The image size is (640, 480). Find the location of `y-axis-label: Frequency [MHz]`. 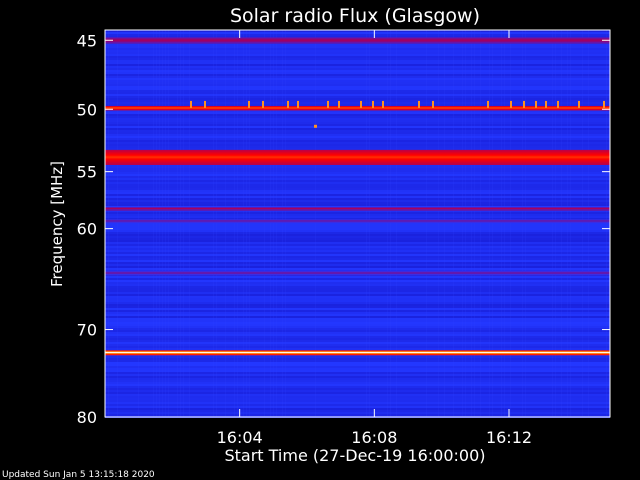

y-axis-label: Frequency [MHz] is located at coordinates (57, 224).